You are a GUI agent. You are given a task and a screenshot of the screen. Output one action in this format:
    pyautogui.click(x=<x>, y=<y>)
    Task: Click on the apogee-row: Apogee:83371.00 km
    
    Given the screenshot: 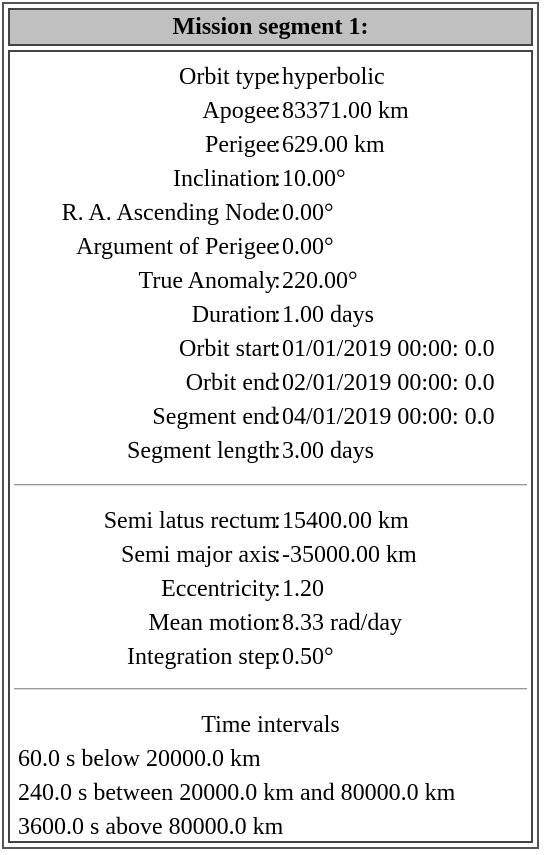 What is the action you would take?
    pyautogui.click(x=270, y=111)
    